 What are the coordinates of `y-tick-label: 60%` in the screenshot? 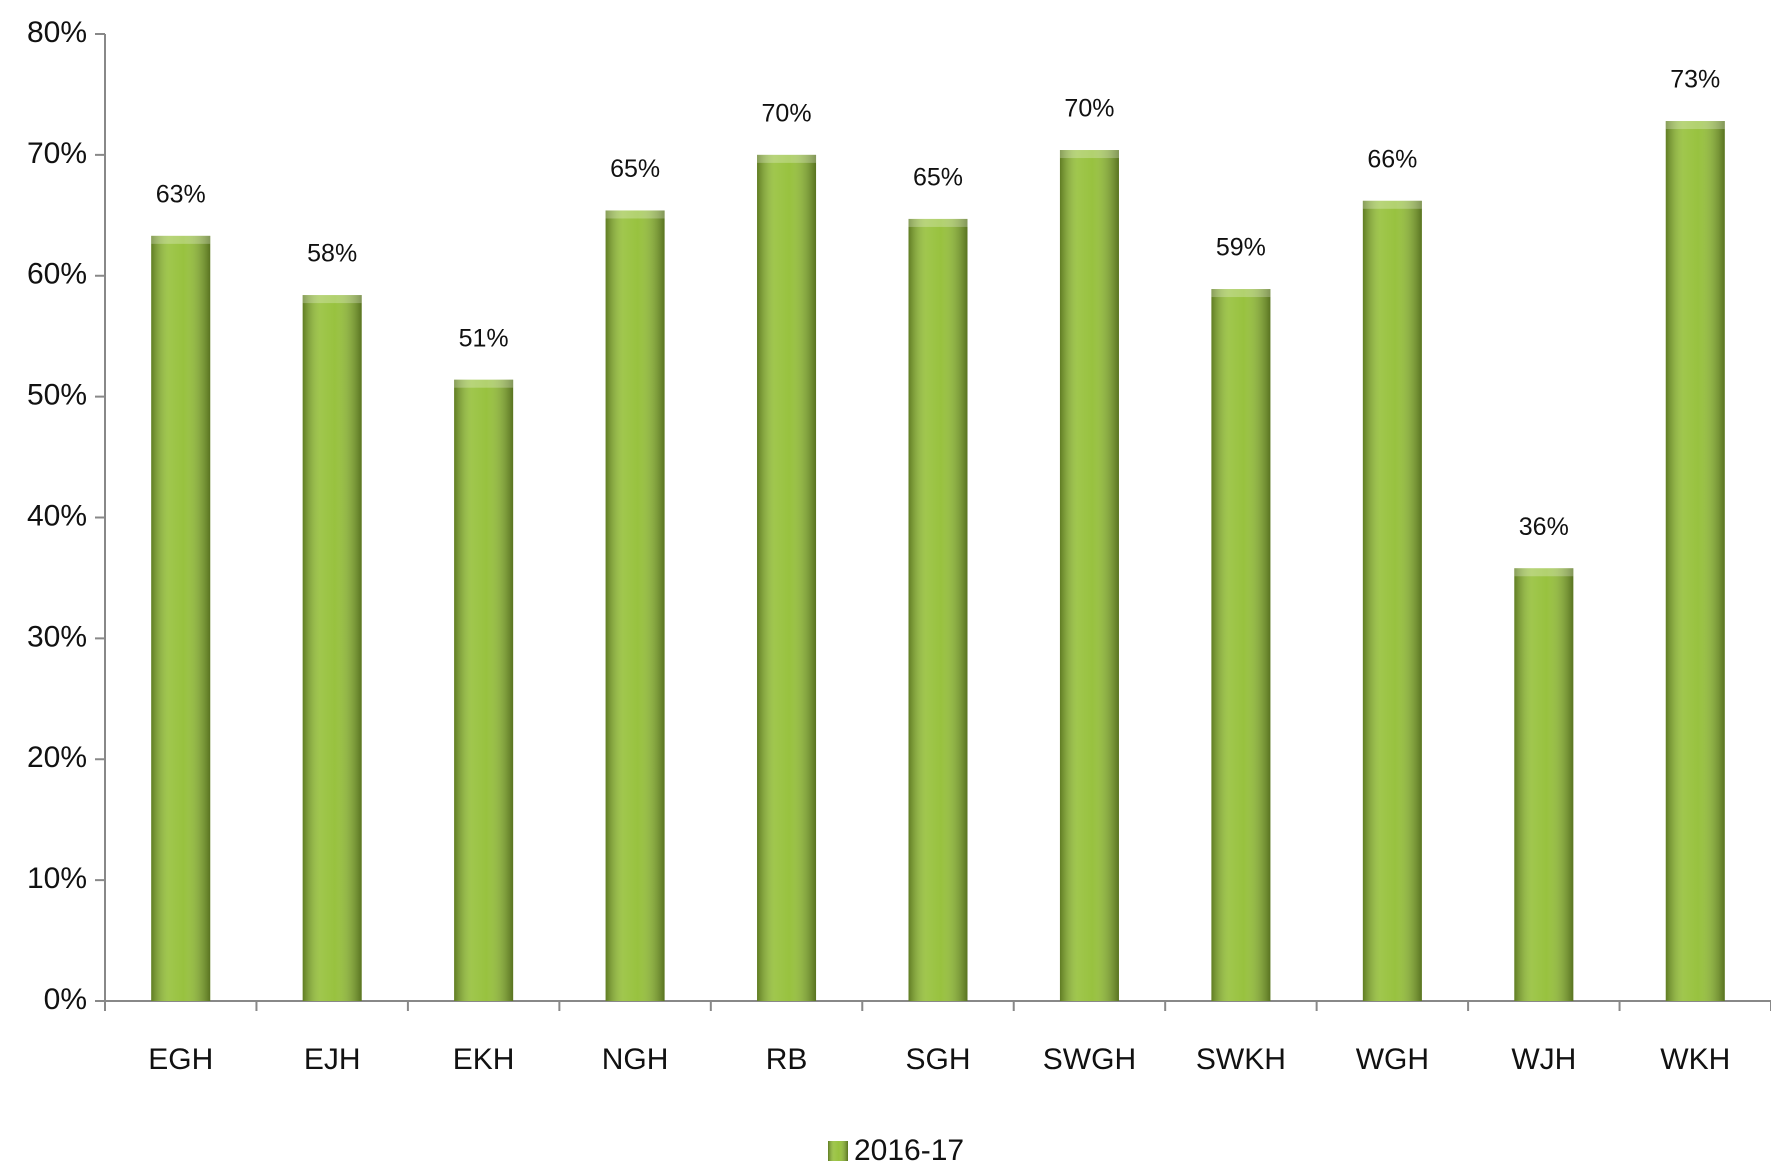 It's located at (57, 274).